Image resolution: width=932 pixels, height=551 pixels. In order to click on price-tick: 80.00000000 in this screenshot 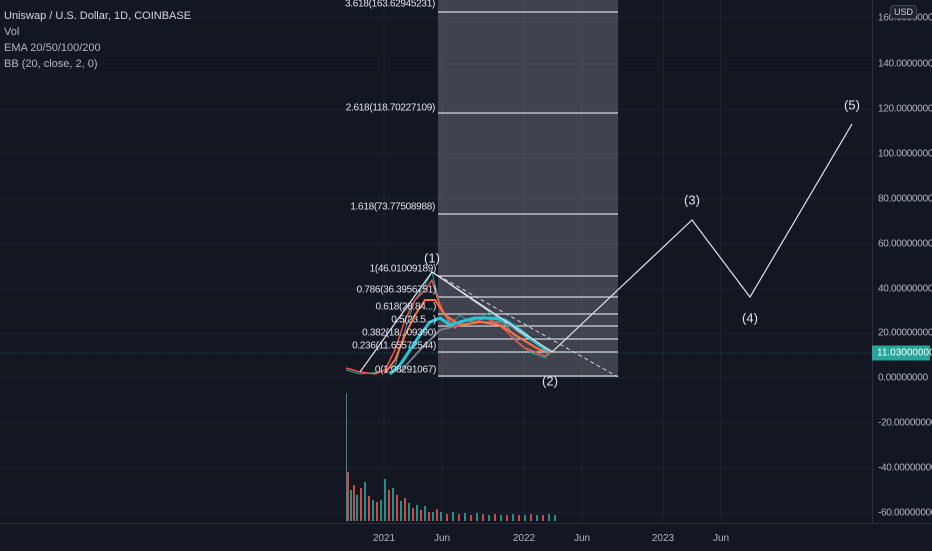, I will do `click(905, 199)`.